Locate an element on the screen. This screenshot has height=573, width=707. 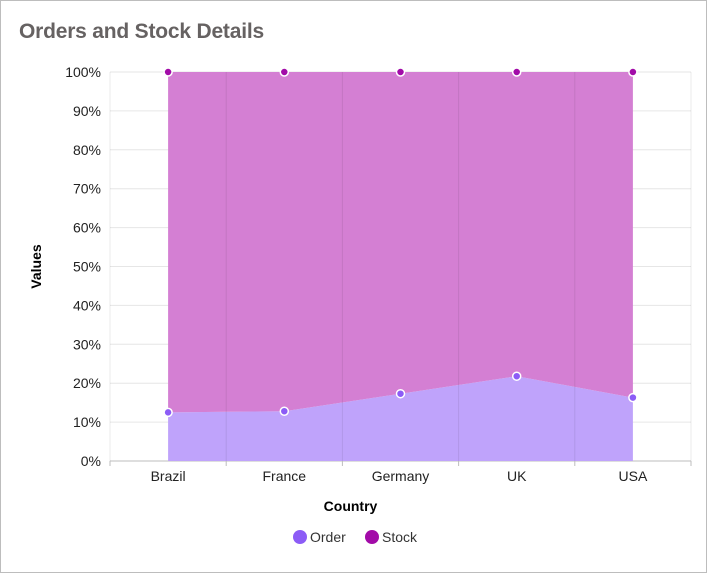
x-tick-label: Brazil is located at coordinates (168, 476).